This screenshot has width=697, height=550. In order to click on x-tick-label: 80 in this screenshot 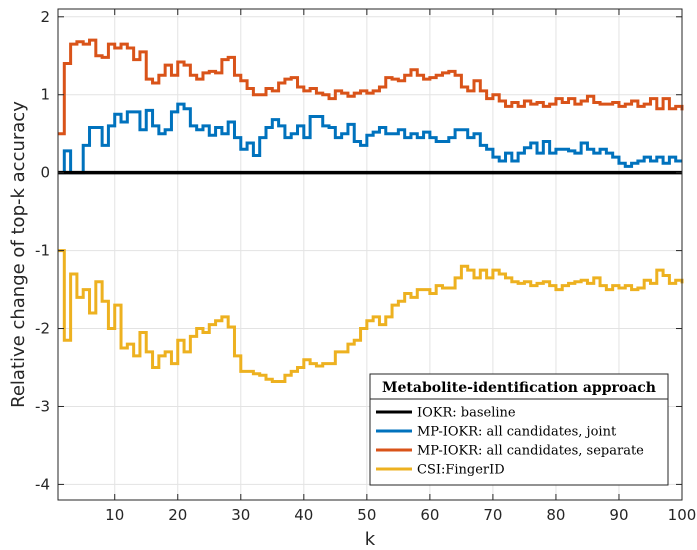, I will do `click(555, 515)`.